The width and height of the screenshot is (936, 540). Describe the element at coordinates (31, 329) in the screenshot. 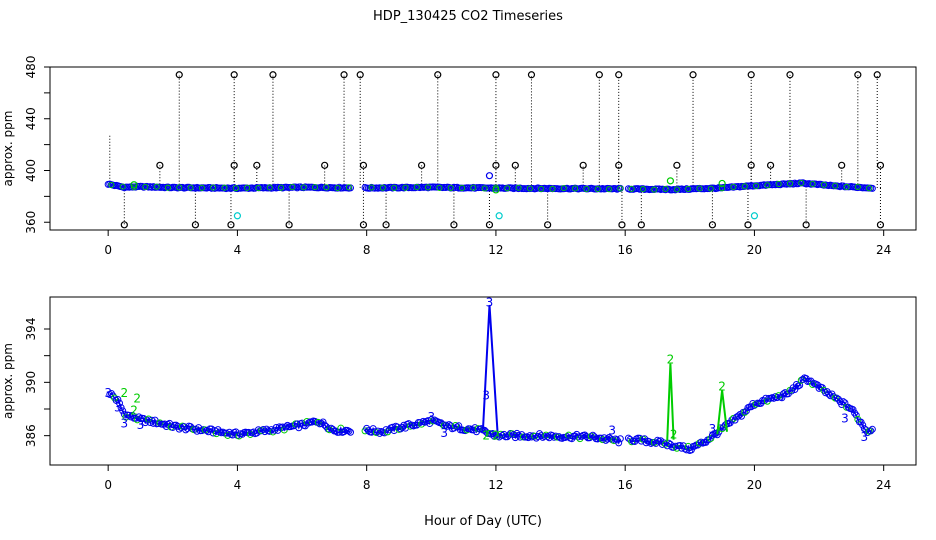

I see `y-tick-label: 394` at that location.